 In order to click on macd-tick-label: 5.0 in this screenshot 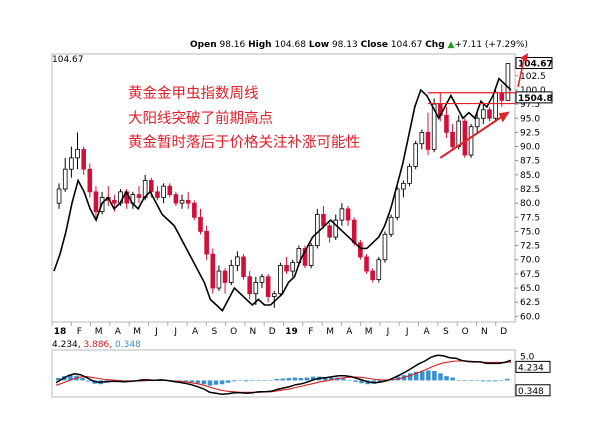, I will do `click(527, 358)`.